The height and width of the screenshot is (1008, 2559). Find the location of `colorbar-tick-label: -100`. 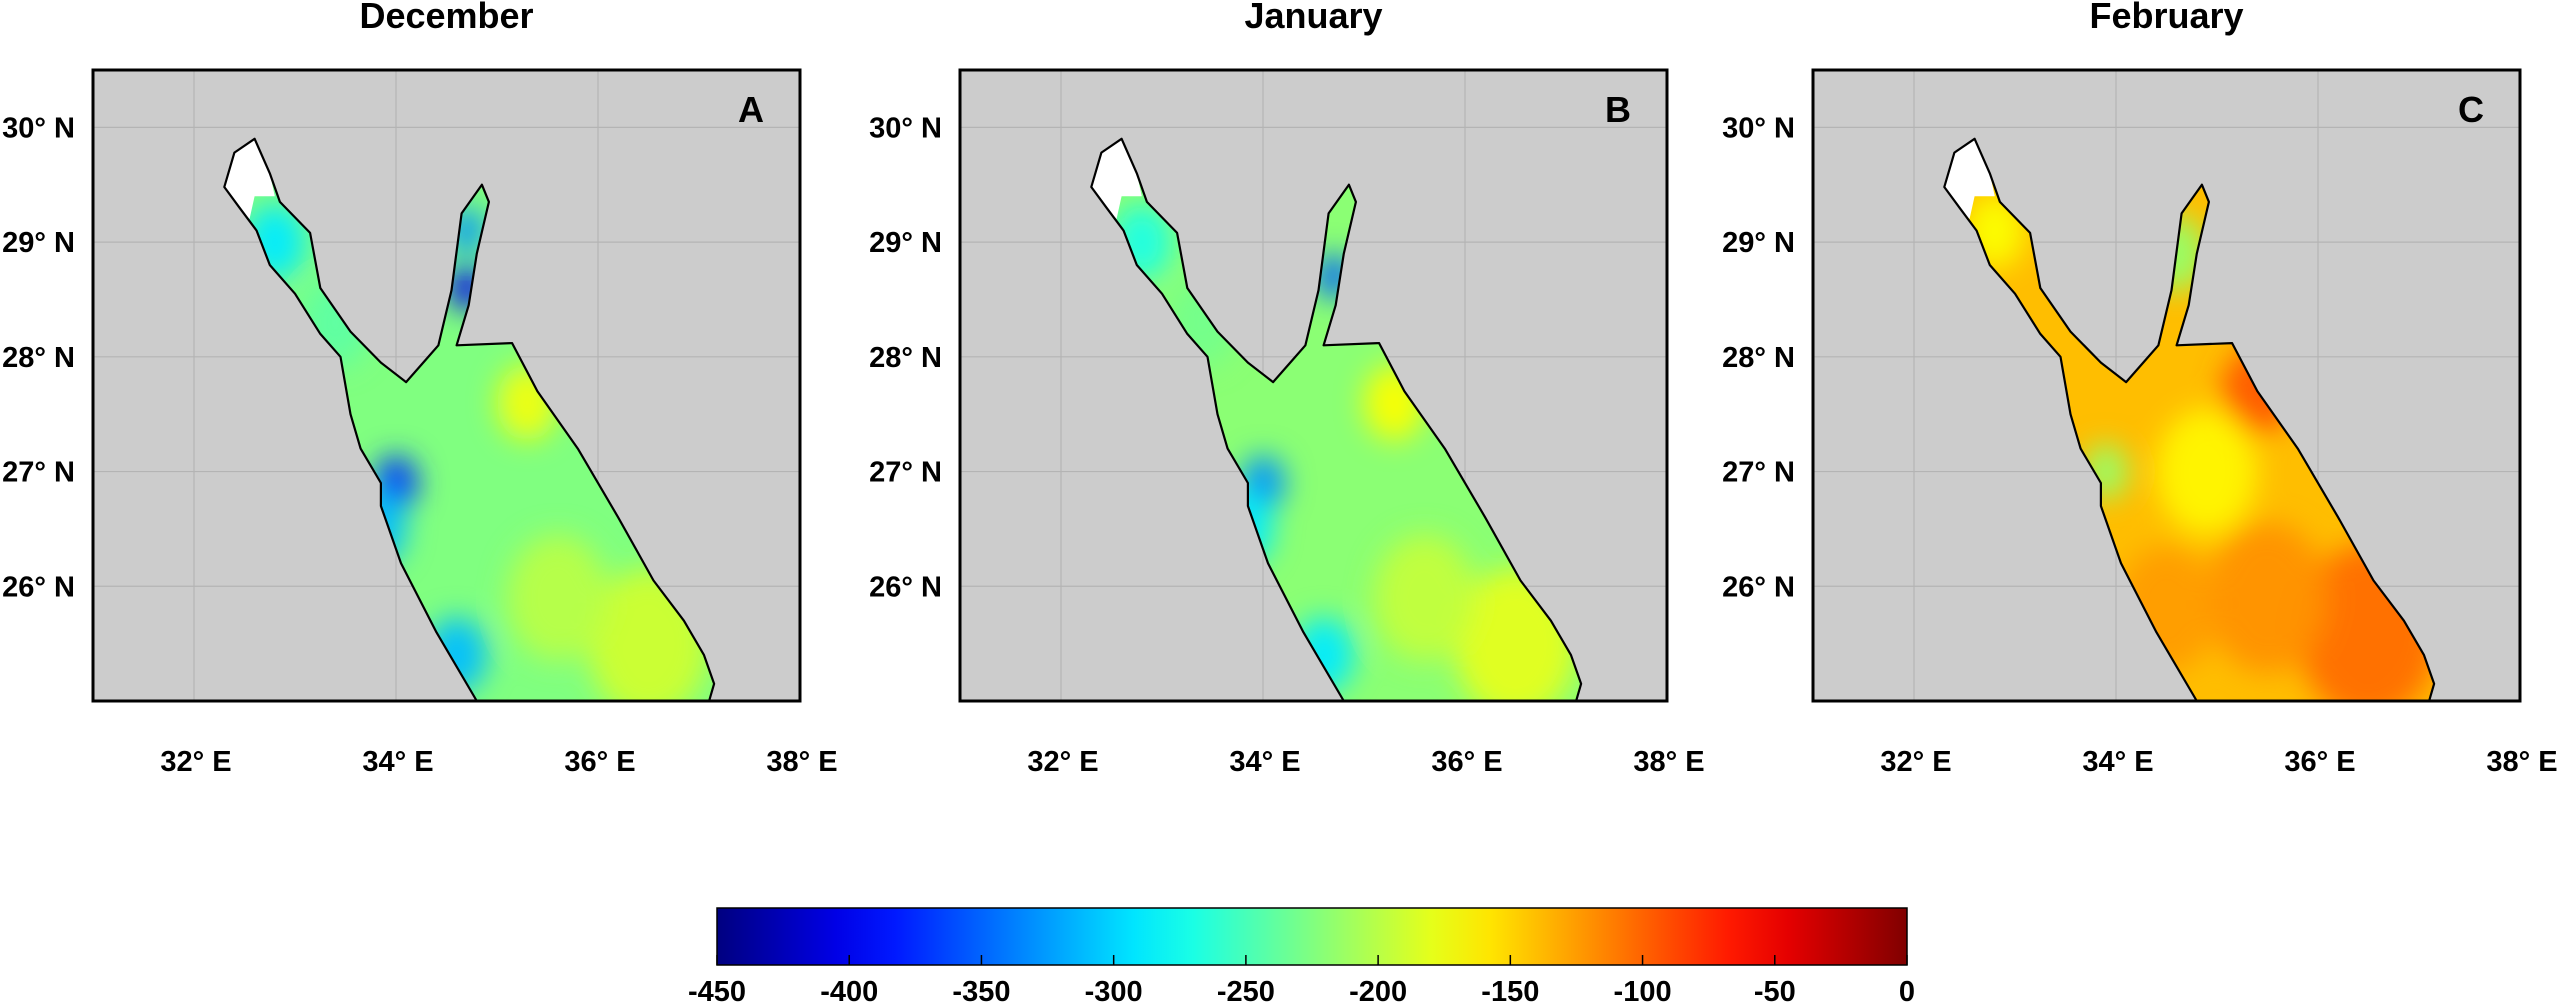

colorbar-tick-label: -100 is located at coordinates (1643, 992).